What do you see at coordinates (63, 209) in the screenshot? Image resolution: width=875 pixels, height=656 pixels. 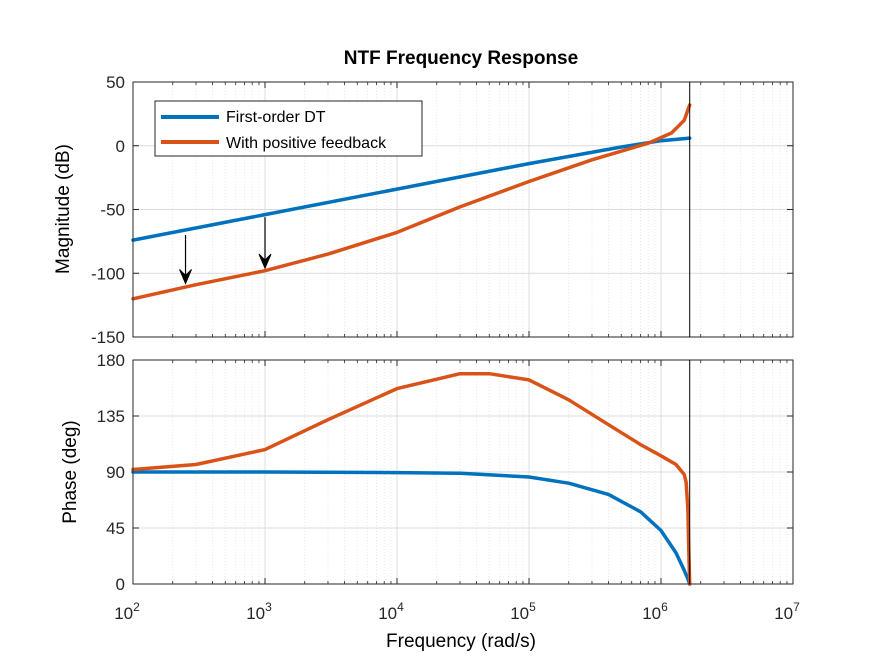 I see `magnitude-y-axis-label: Magnitude (dB)` at bounding box center [63, 209].